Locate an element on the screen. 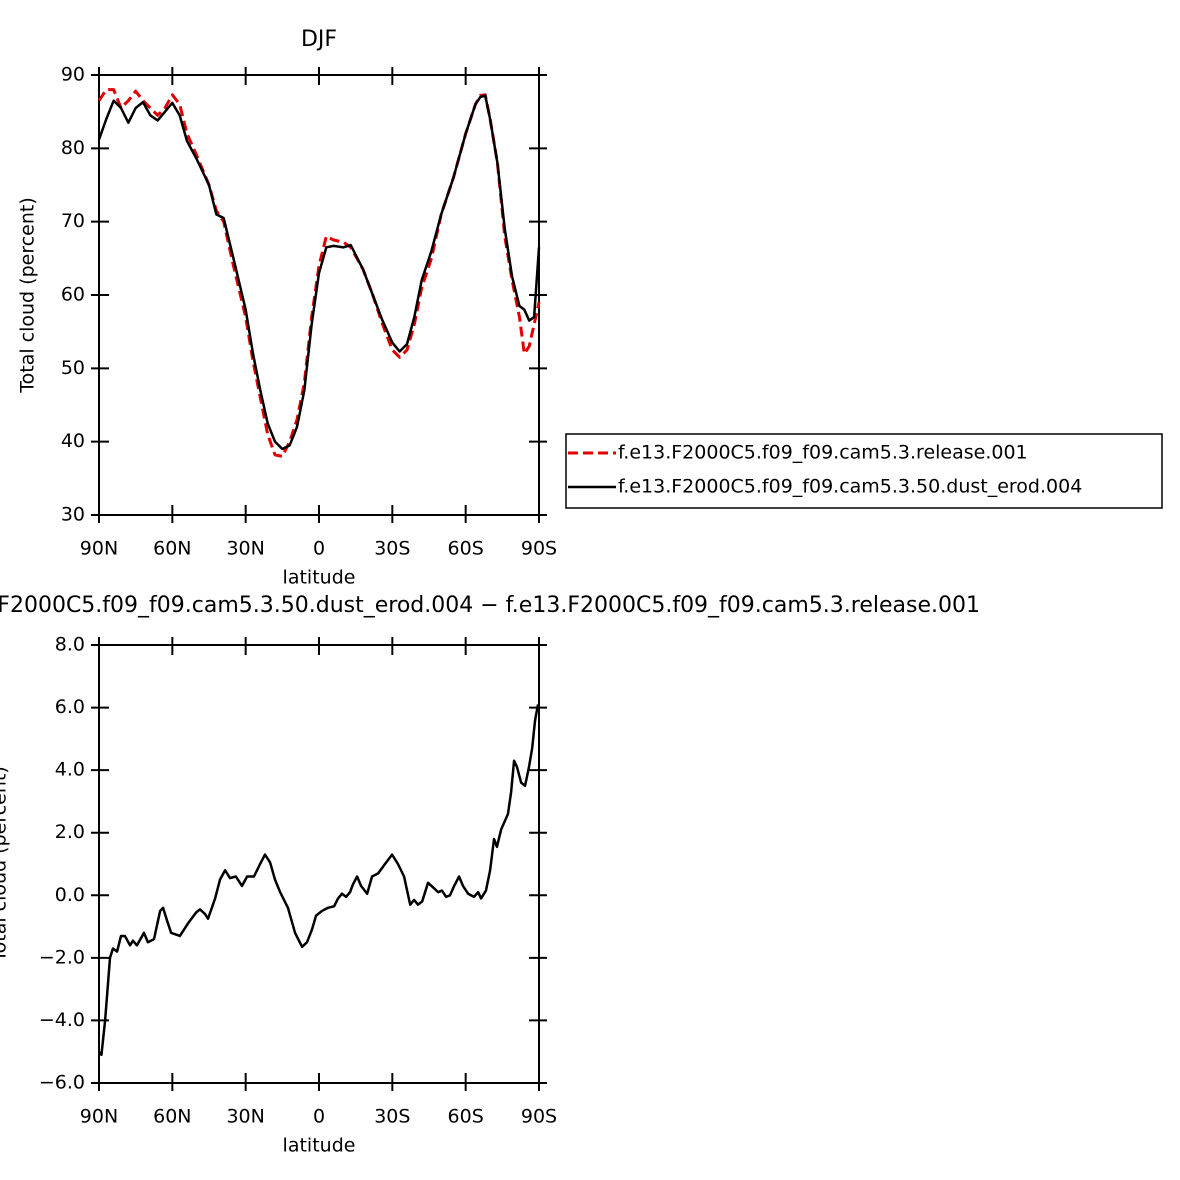 The width and height of the screenshot is (1180, 1180). y-tick-label: 90 is located at coordinates (73, 75).